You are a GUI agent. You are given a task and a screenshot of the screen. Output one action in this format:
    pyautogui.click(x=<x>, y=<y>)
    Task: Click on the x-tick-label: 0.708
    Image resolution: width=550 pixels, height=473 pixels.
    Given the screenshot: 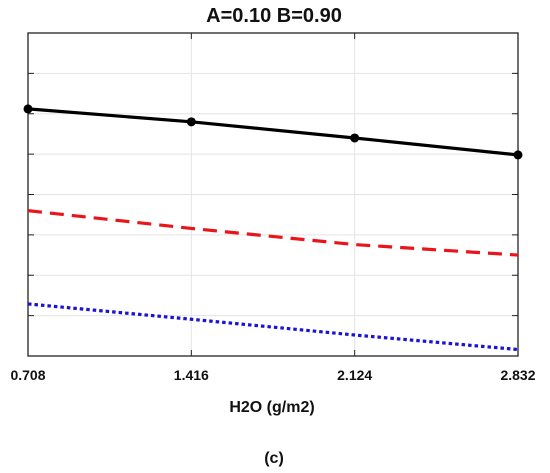 What is the action you would take?
    pyautogui.click(x=27, y=375)
    